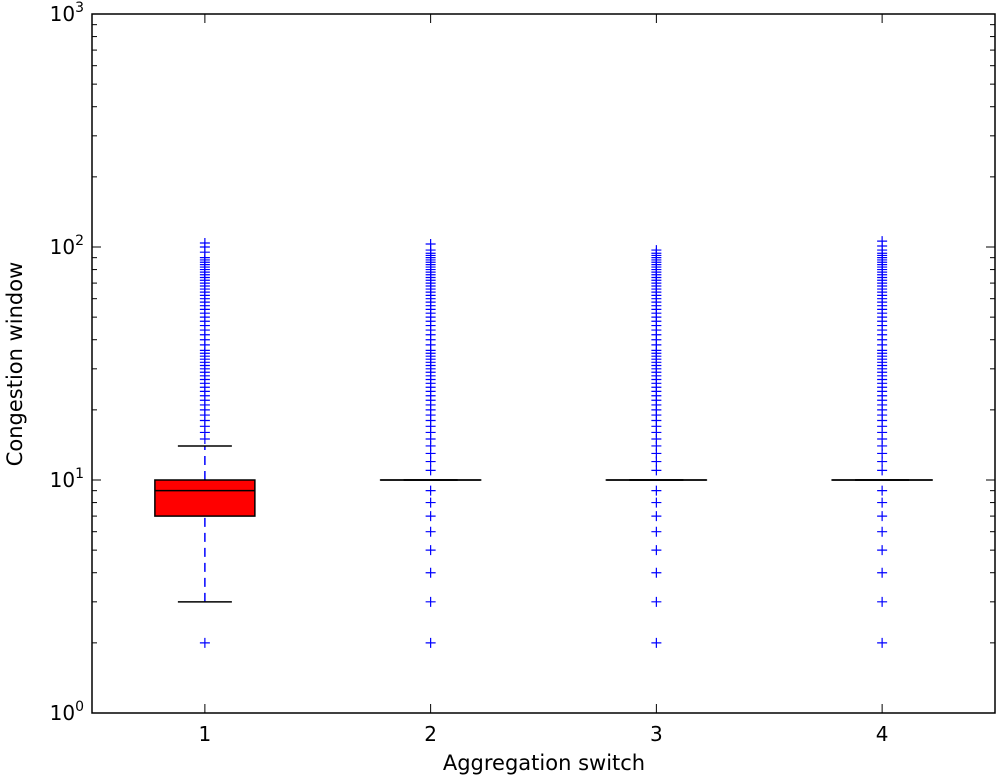 The height and width of the screenshot is (779, 1000). I want to click on x-axis-label: Aggregation switch, so click(544, 763).